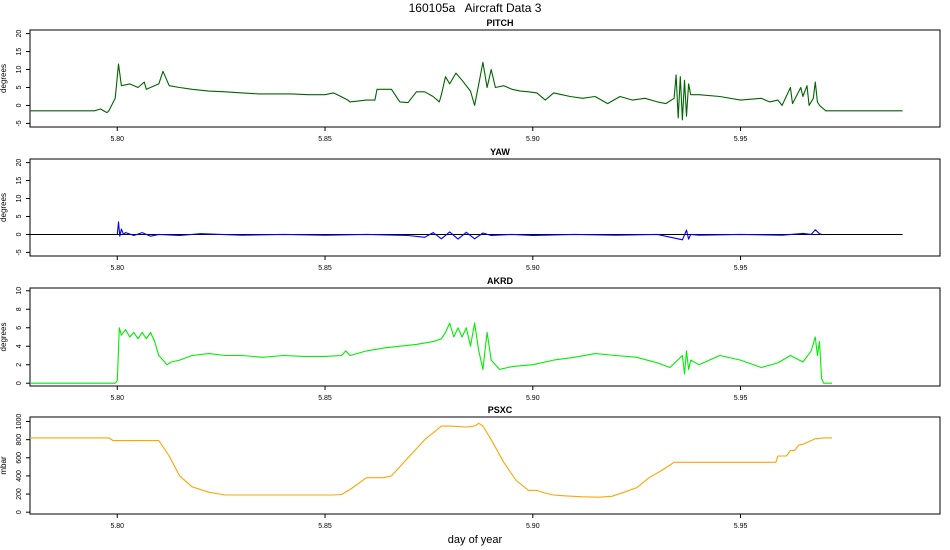 The image size is (950, 550). What do you see at coordinates (117, 139) in the screenshot?
I see `pitch-x-tick-label: 5.80` at bounding box center [117, 139].